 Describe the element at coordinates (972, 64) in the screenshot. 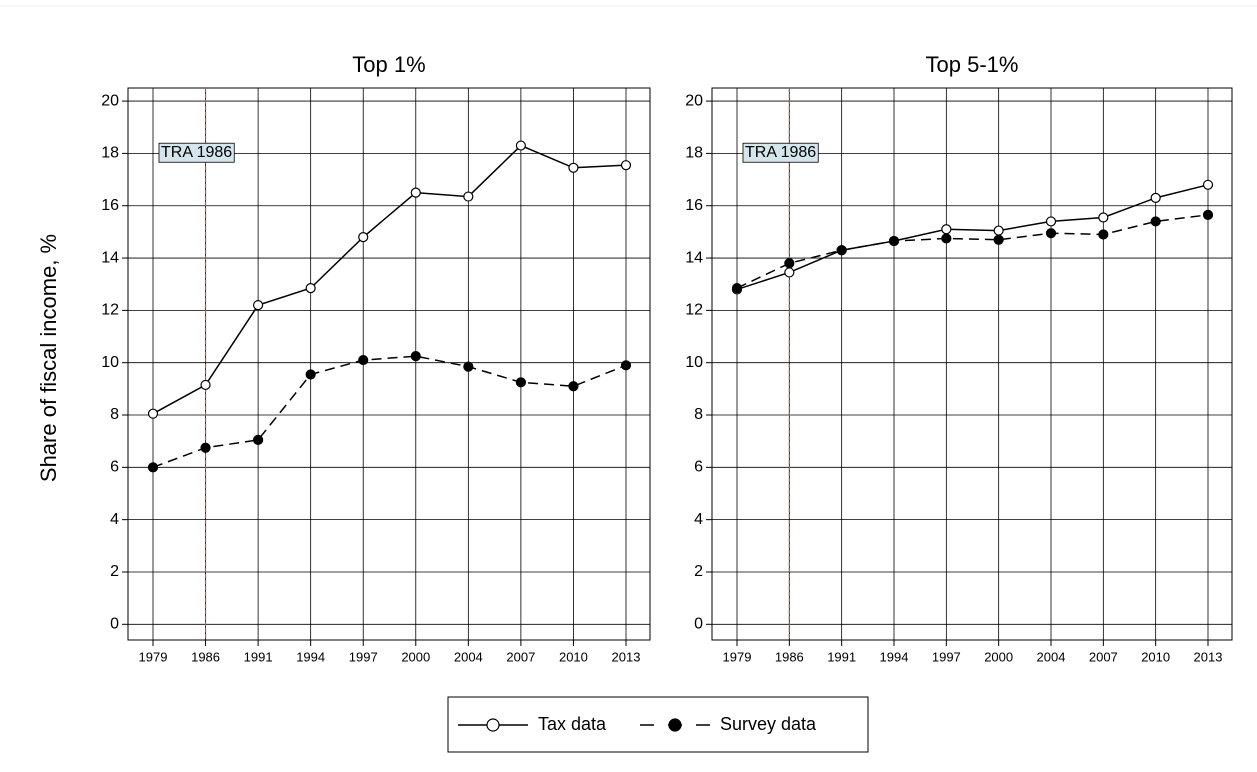

I see `panel-title: Top 5-1%` at that location.